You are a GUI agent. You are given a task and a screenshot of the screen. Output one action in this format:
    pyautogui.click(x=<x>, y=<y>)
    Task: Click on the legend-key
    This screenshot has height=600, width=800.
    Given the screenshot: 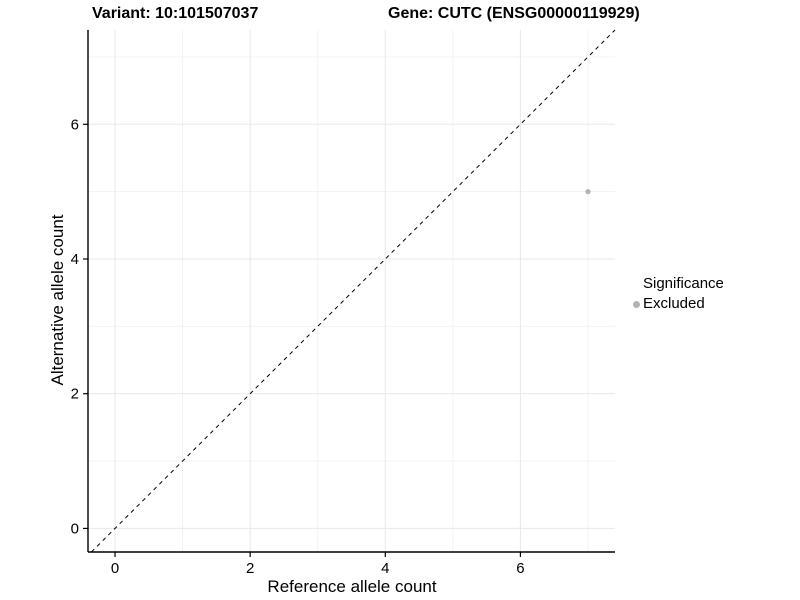 What is the action you would take?
    pyautogui.click(x=636, y=304)
    